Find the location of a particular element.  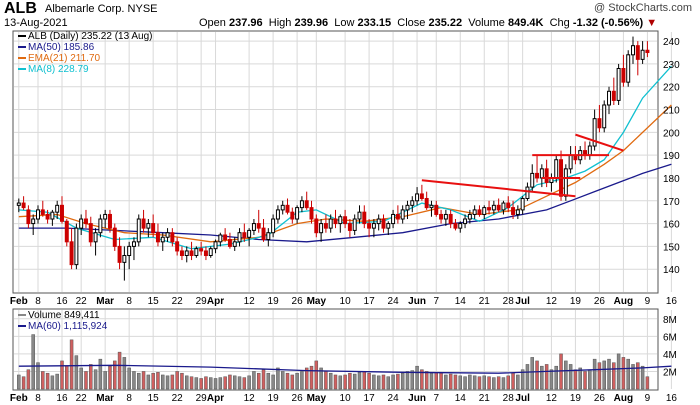

legend-item-volume: Volume 849,411 is located at coordinates (62, 315).